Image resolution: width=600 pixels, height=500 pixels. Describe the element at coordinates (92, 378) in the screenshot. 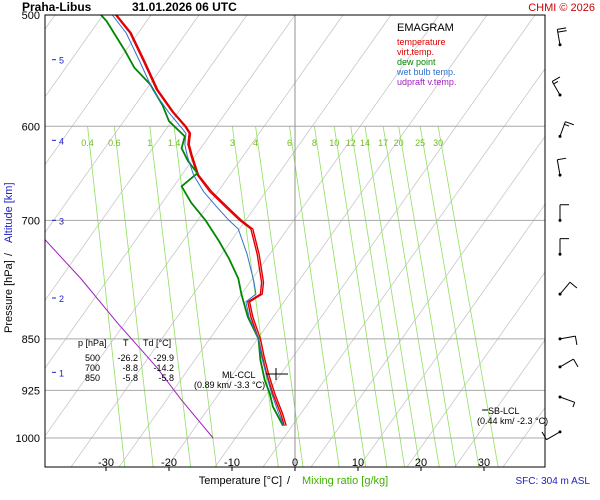

I see `table-cell: 850` at that location.